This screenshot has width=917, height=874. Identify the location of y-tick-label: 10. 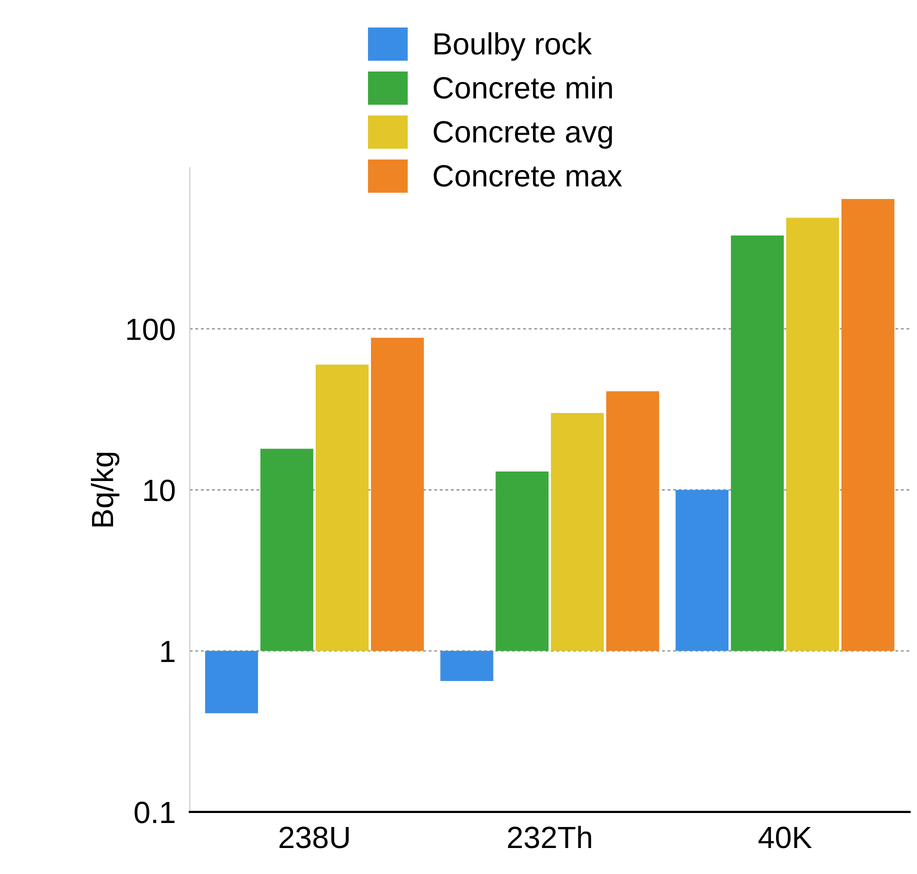
(159, 491).